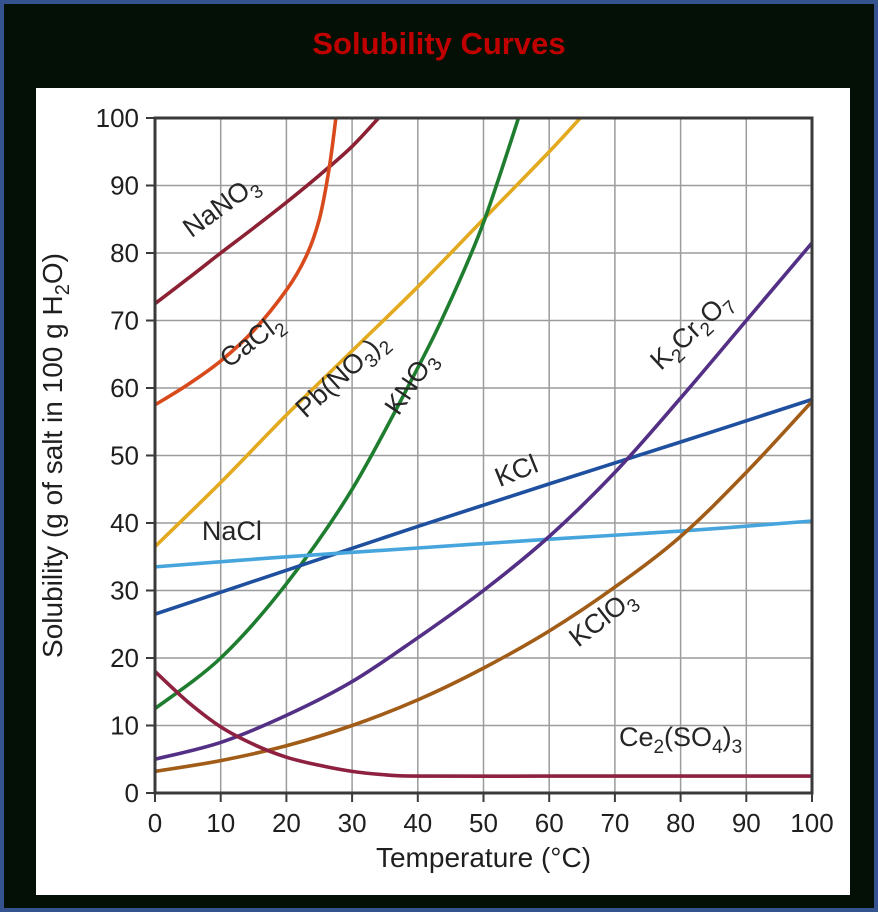 The image size is (878, 912). What do you see at coordinates (417, 823) in the screenshot?
I see `x-tick-label: 40` at bounding box center [417, 823].